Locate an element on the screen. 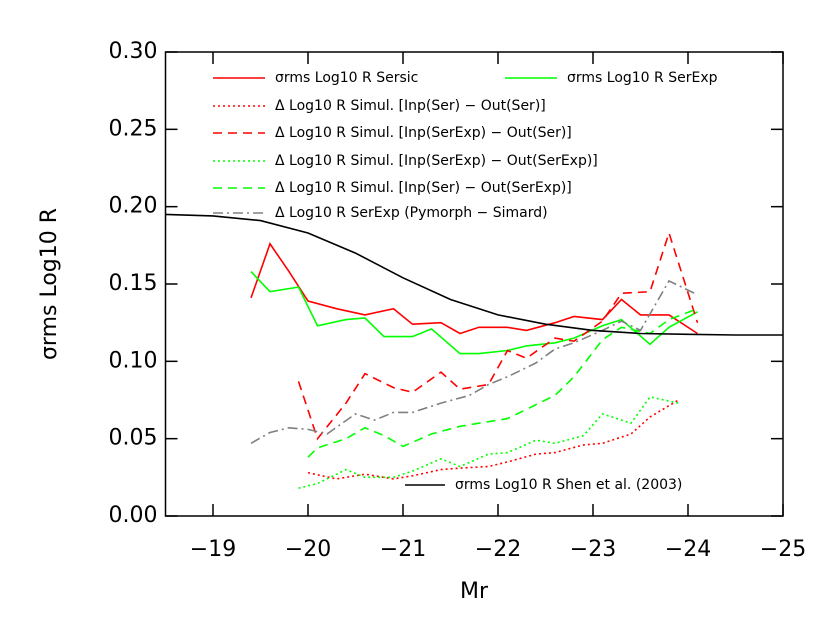 This screenshot has width=830, height=624. y-tick-label: 0.30 is located at coordinates (133, 51).